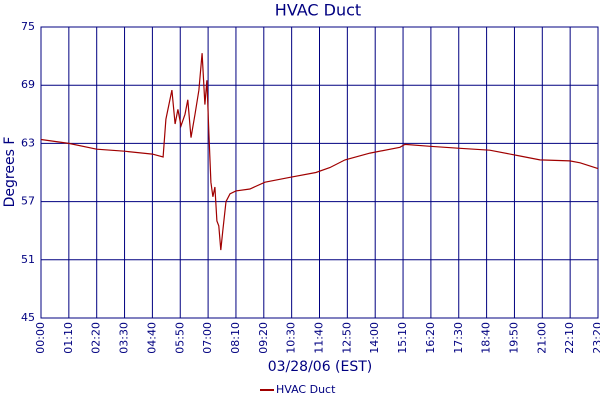 Image resolution: width=600 pixels, height=400 pixels. What do you see at coordinates (28, 142) in the screenshot?
I see `y-tick-label: 63` at bounding box center [28, 142].